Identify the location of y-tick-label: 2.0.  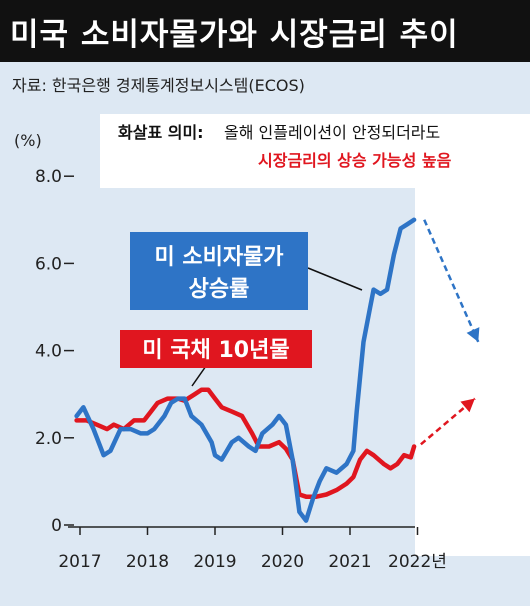
(48, 439).